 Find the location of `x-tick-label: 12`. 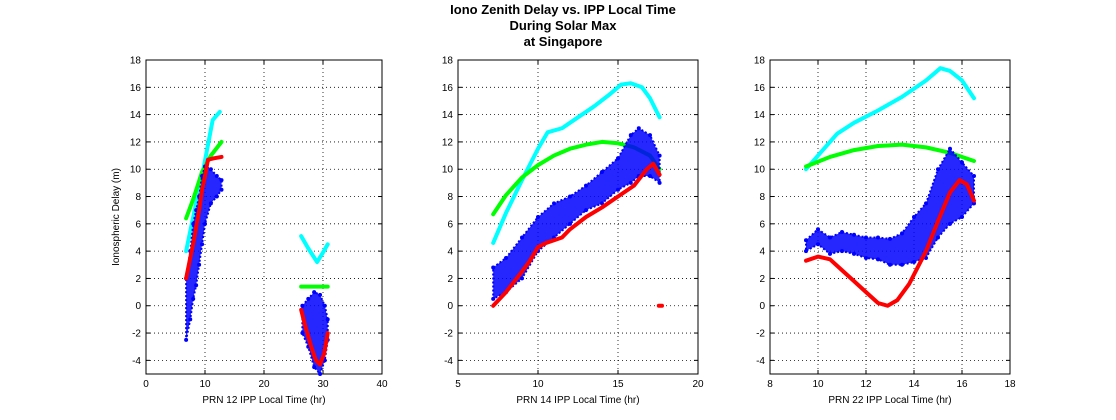

x-tick-label: 12 is located at coordinates (866, 384).